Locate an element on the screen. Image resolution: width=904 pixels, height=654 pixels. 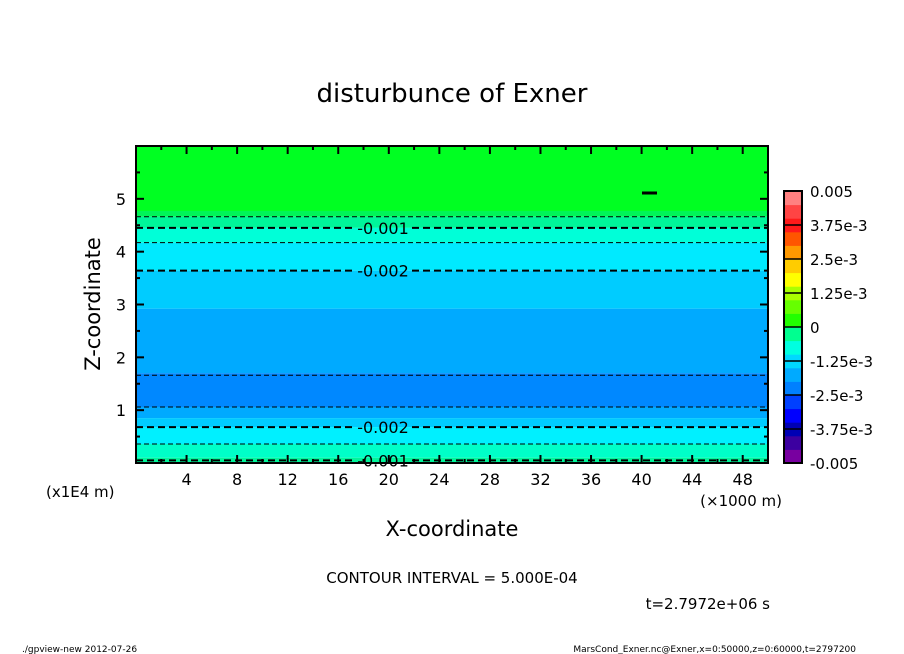
x-tick-label: 24 is located at coordinates (439, 479).